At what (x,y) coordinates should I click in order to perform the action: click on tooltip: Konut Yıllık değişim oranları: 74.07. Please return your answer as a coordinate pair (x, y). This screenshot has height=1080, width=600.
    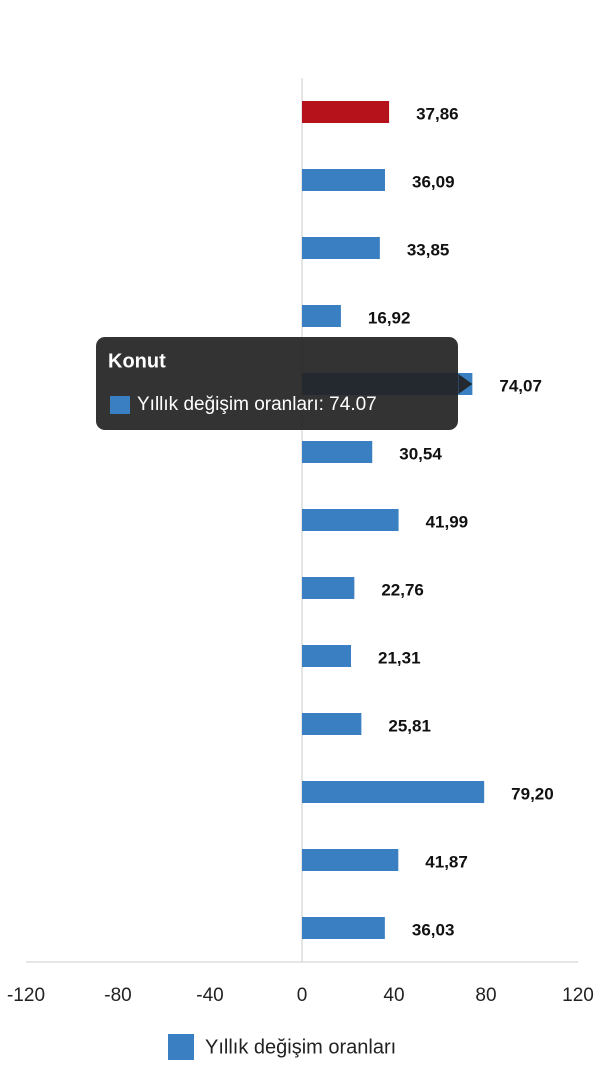
    Looking at the image, I should click on (284, 383).